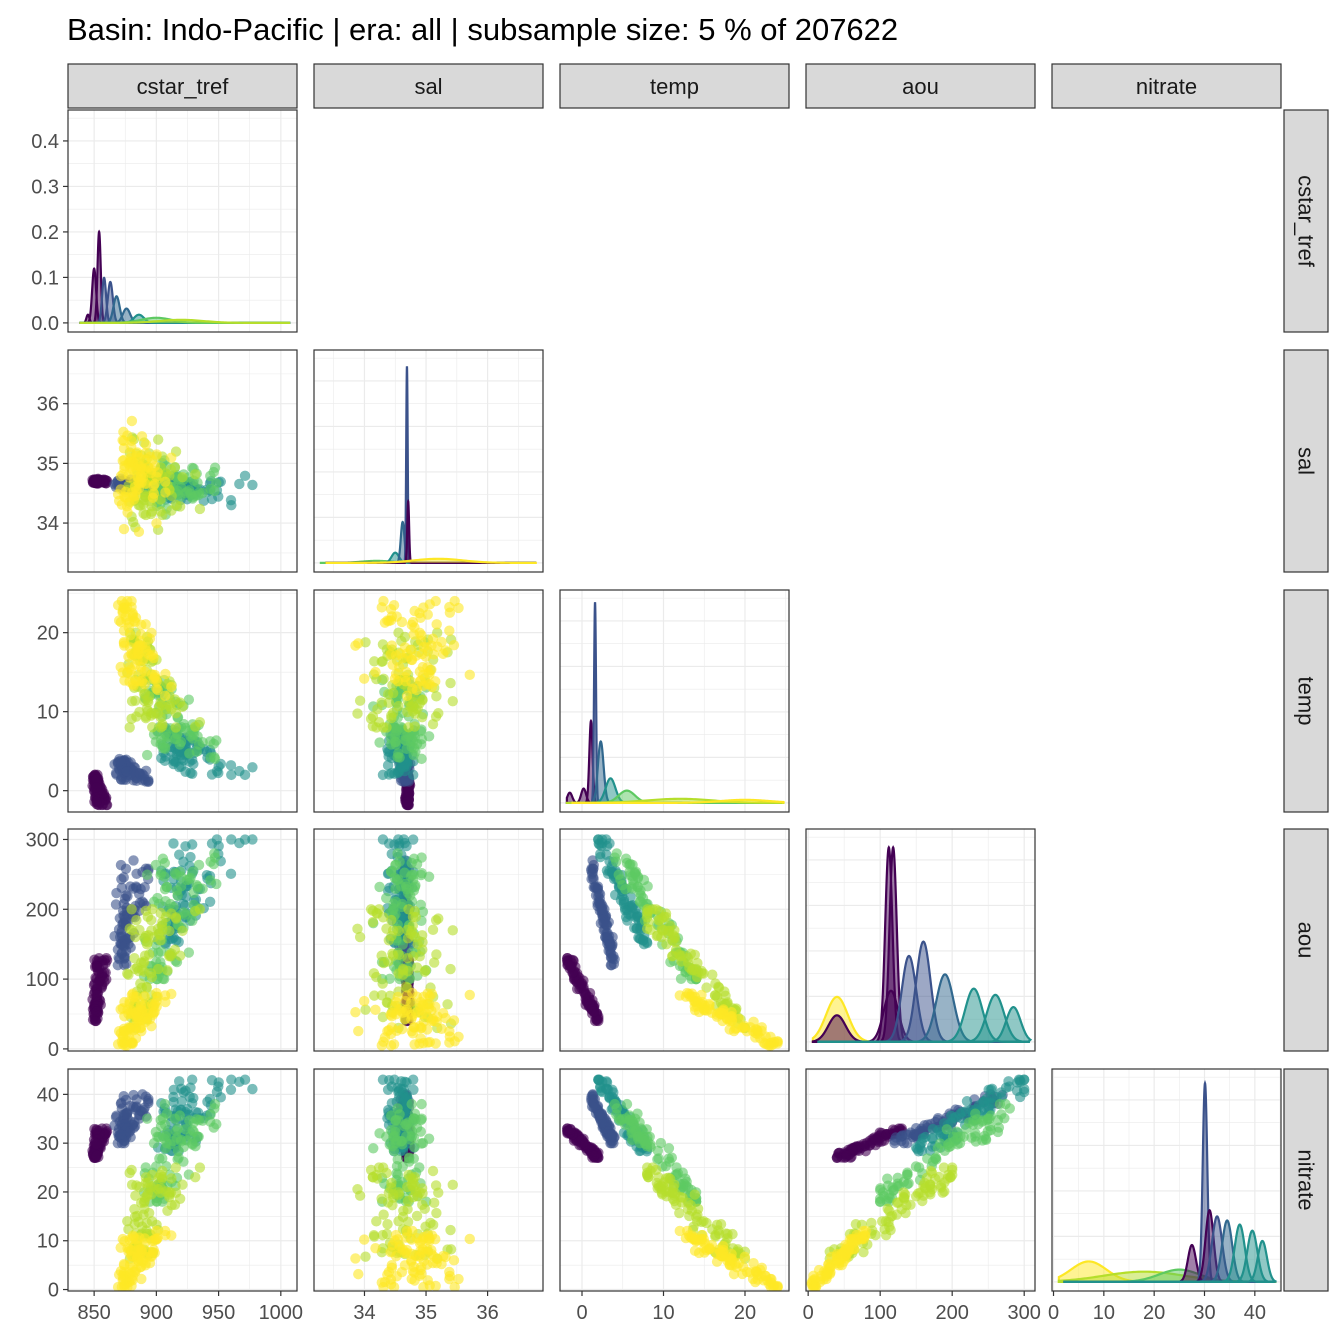 The height and width of the screenshot is (1344, 1344). What do you see at coordinates (674, 701) in the screenshot?
I see `panel-temp-vs-temp` at bounding box center [674, 701].